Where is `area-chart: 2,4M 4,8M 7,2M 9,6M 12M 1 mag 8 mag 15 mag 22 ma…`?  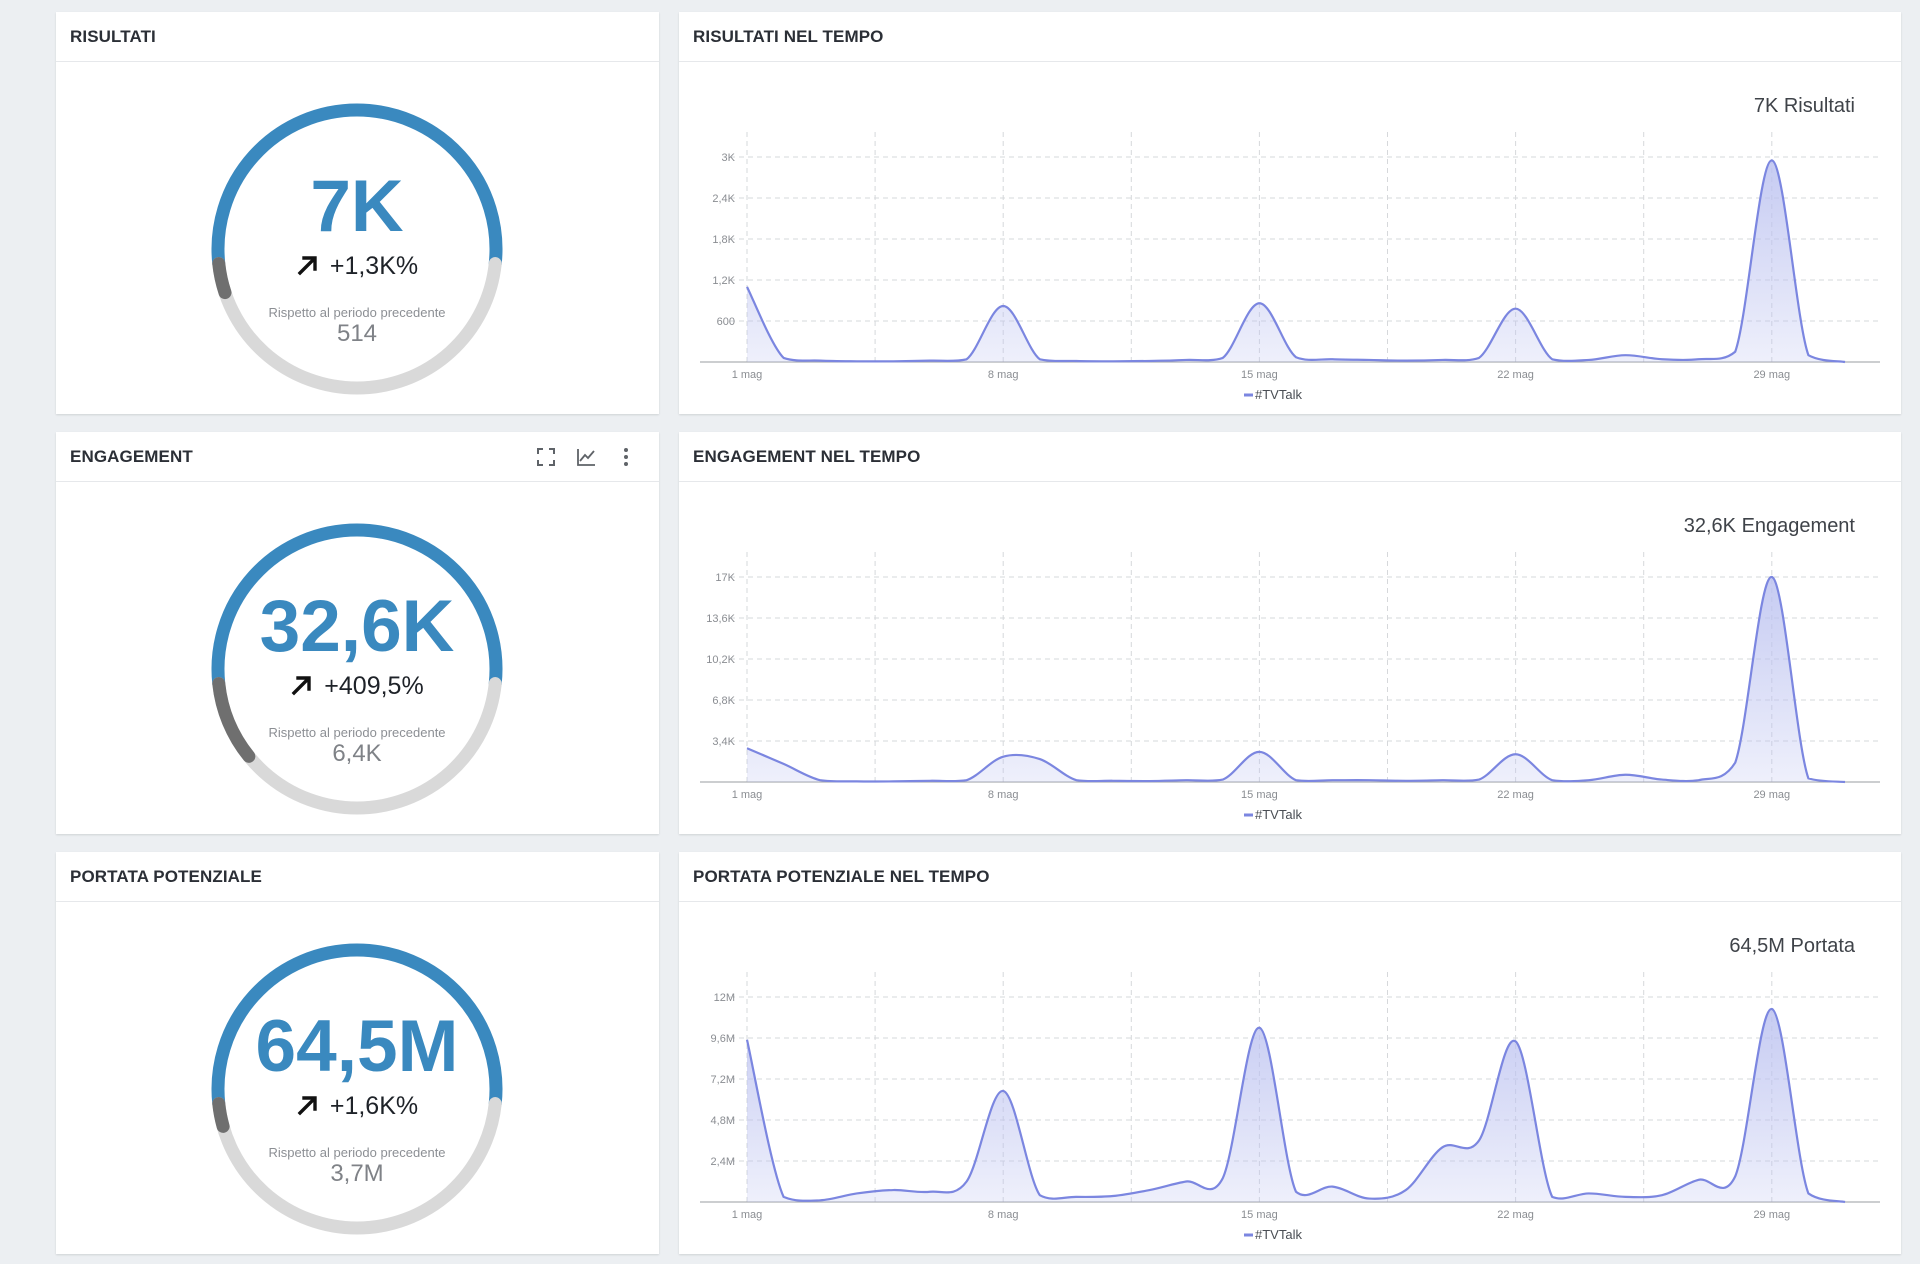 area-chart: 2,4M 4,8M 7,2M 9,6M 12M 1 mag 8 mag 15 mag 22 ma… is located at coordinates (1290, 1107).